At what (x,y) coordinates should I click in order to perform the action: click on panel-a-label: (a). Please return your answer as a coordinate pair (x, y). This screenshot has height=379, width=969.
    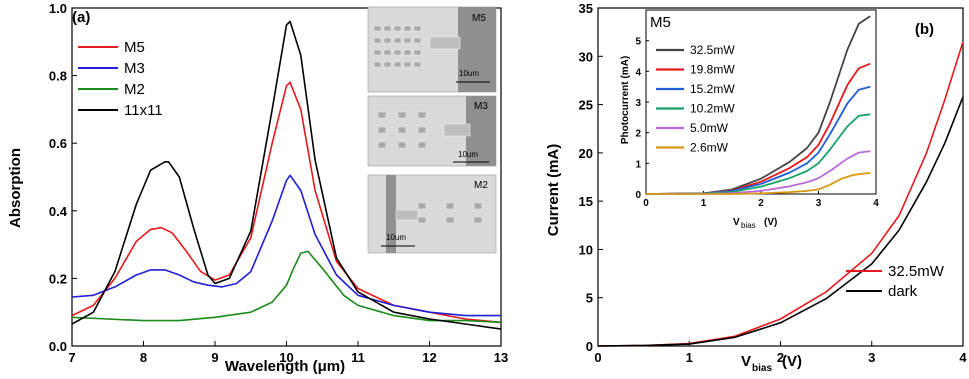
    Looking at the image, I should click on (81, 17).